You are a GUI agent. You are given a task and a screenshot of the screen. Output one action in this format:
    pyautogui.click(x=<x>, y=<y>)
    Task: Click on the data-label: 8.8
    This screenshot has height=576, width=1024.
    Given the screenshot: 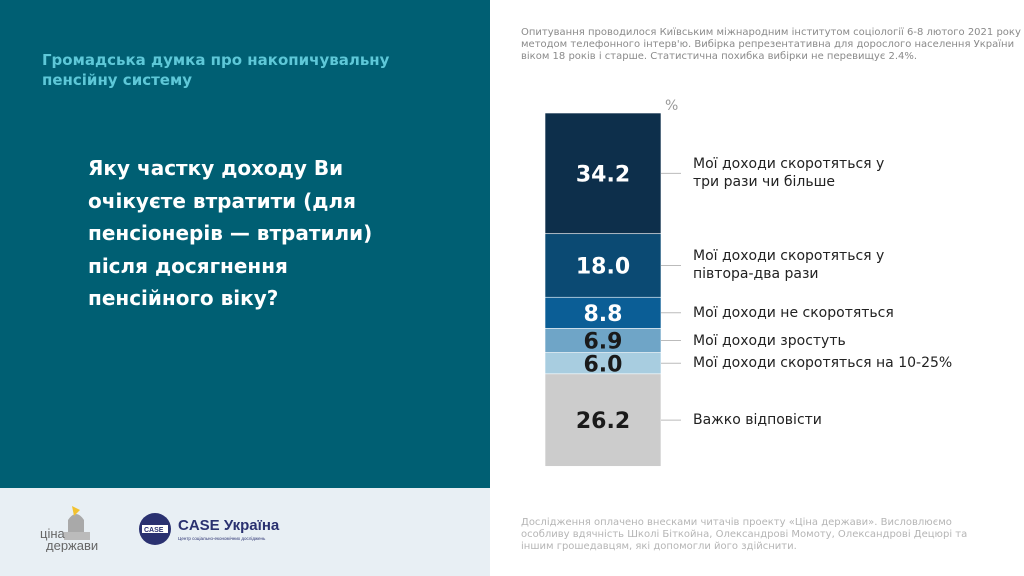 What is the action you would take?
    pyautogui.click(x=603, y=314)
    